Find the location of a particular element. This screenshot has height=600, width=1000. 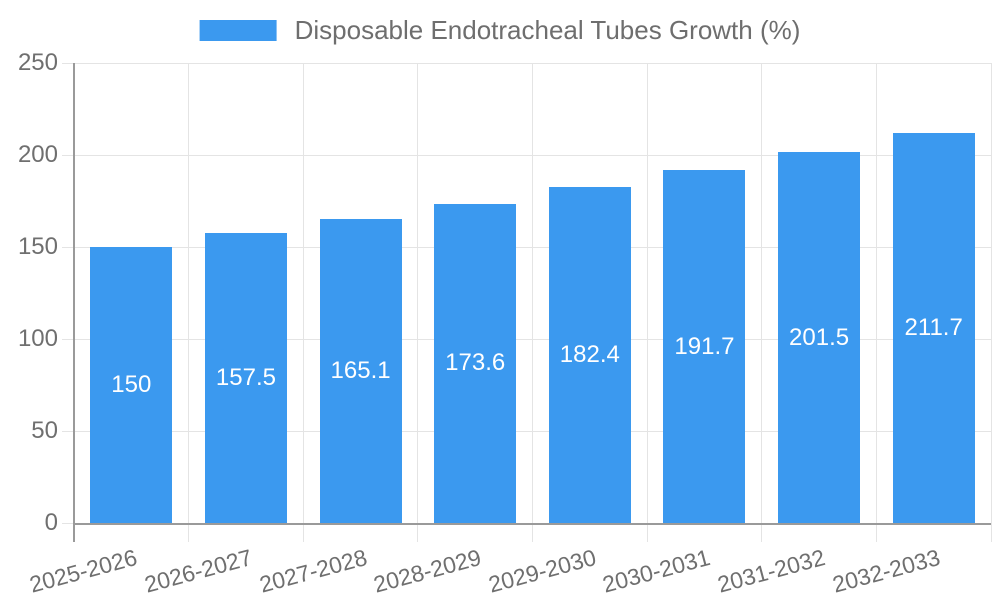

x-tick-label: 2025-2026 is located at coordinates (84, 571).